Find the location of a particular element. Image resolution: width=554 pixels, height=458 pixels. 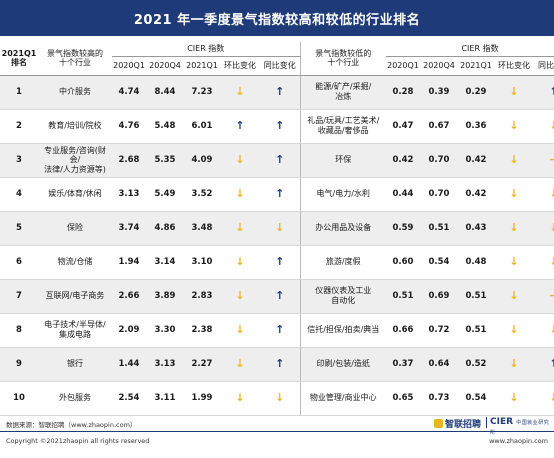

qoq-arrow-up-icon: ↑ is located at coordinates (240, 126).